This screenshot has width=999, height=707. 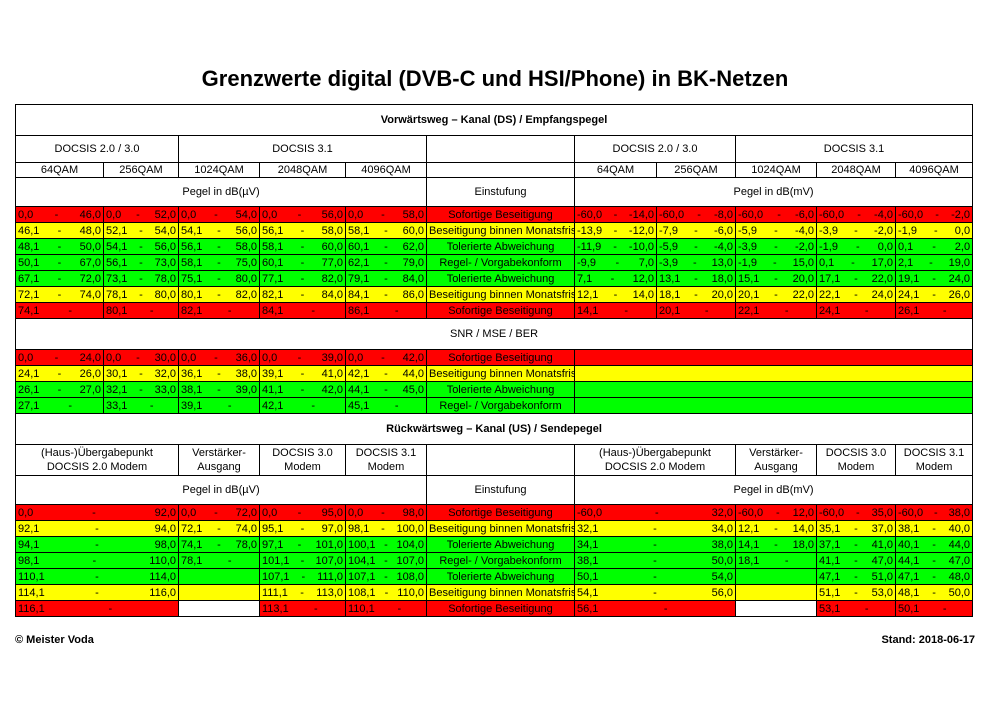 What do you see at coordinates (386, 467) in the screenshot?
I see `header-line-2: Modem` at bounding box center [386, 467].